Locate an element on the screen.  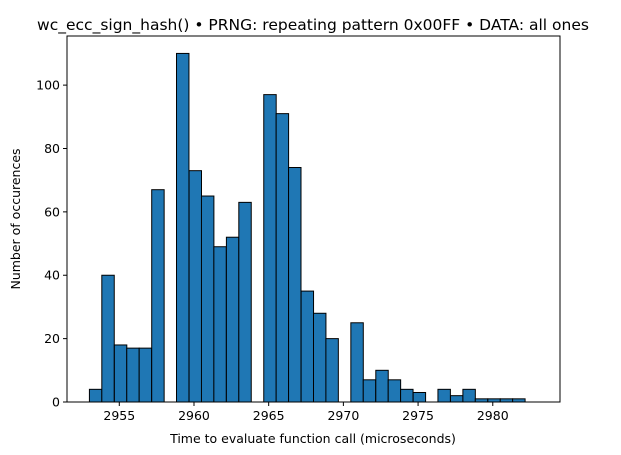
x-tick-label: 2965 is located at coordinates (269, 415).